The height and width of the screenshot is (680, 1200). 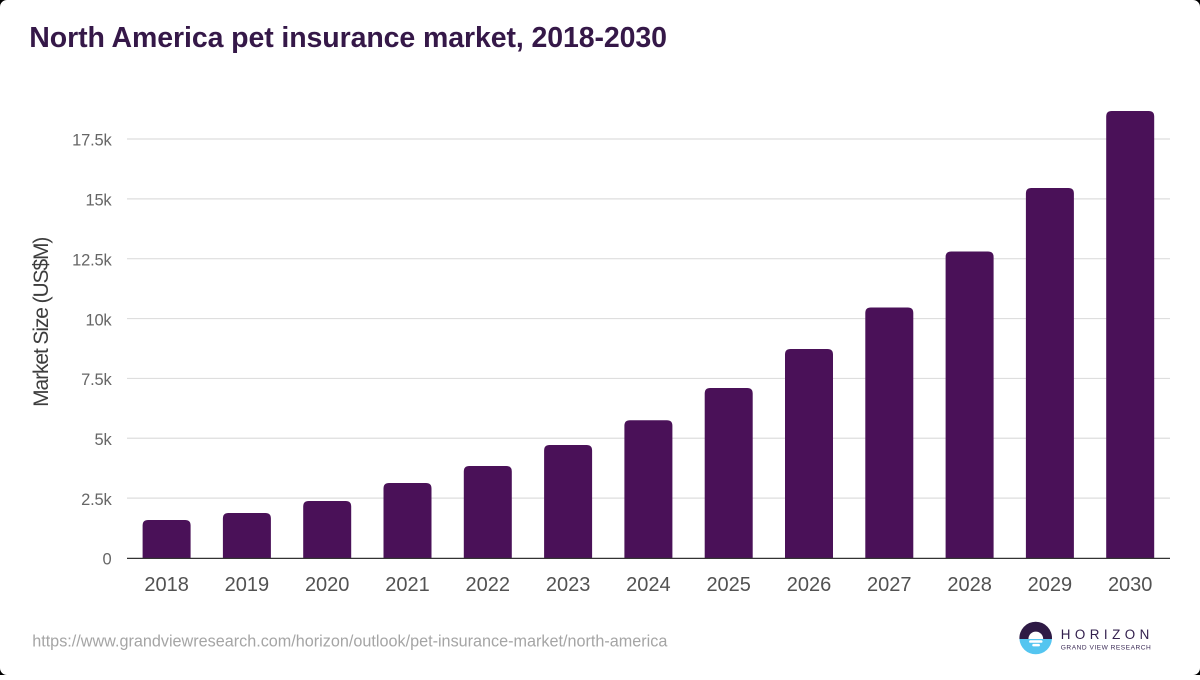 What do you see at coordinates (247, 585) in the screenshot?
I see `svg-text: 2019` at bounding box center [247, 585].